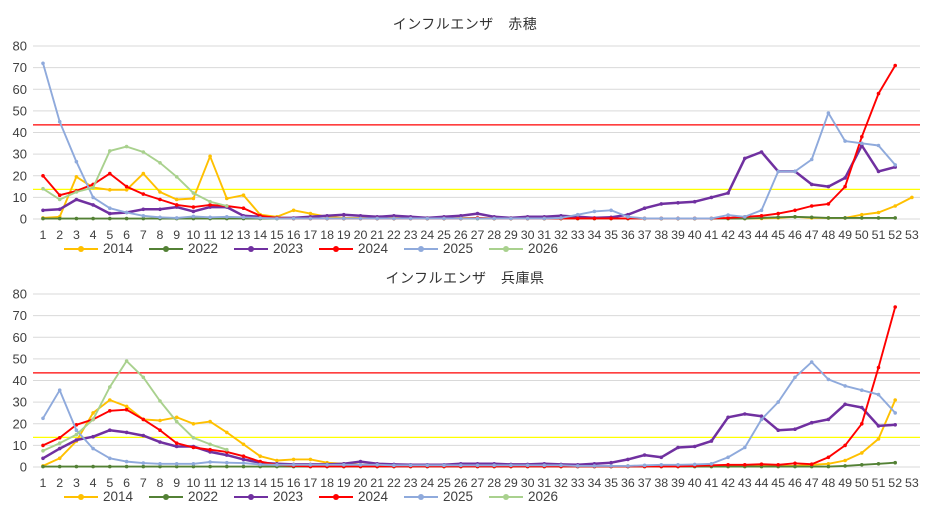 This screenshot has width=930, height=524. What do you see at coordinates (194, 483) in the screenshot?
I see `svg-text: 10` at bounding box center [194, 483].